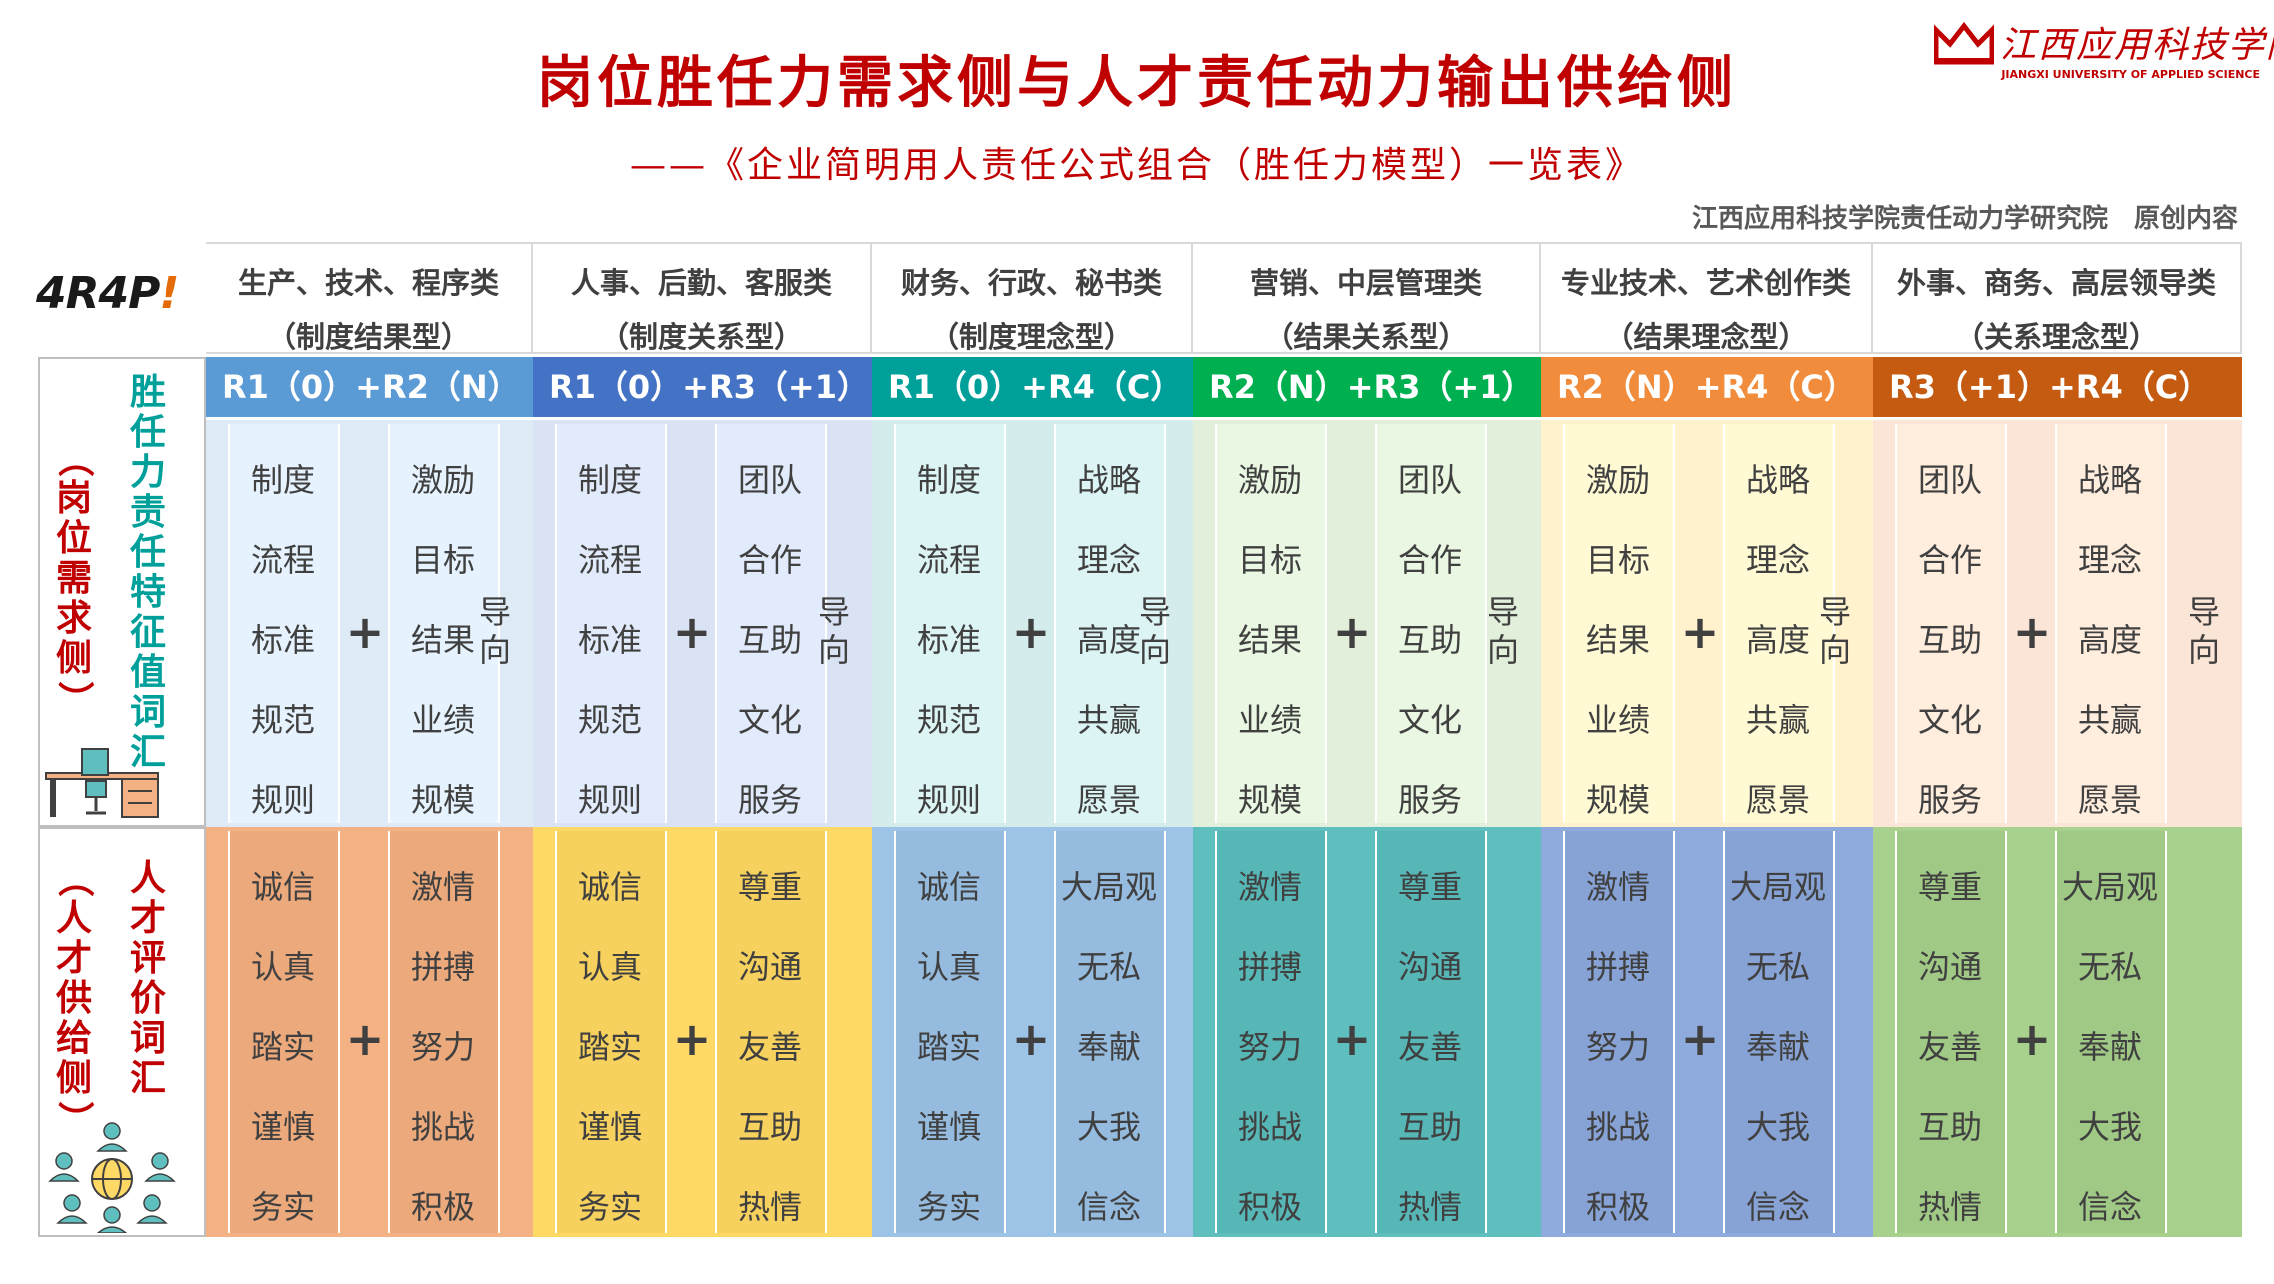  Describe the element at coordinates (282, 887) in the screenshot. I see `supply-word: 诚信` at that location.